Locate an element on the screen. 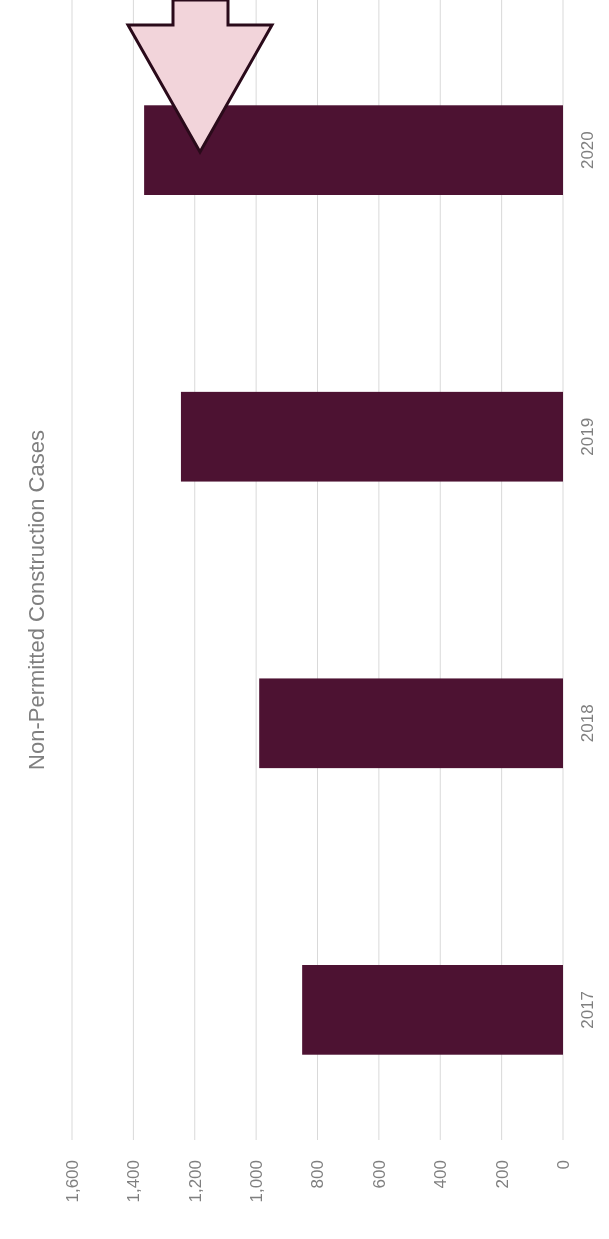  x-tick-label: 1,600 is located at coordinates (72, 1181).